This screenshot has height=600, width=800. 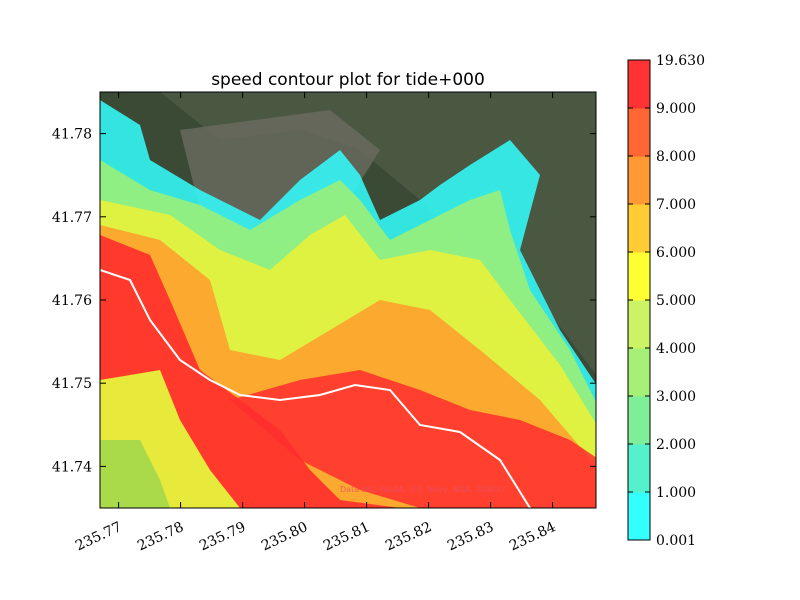 I want to click on x-tick-label: 235.77, so click(x=98, y=536).